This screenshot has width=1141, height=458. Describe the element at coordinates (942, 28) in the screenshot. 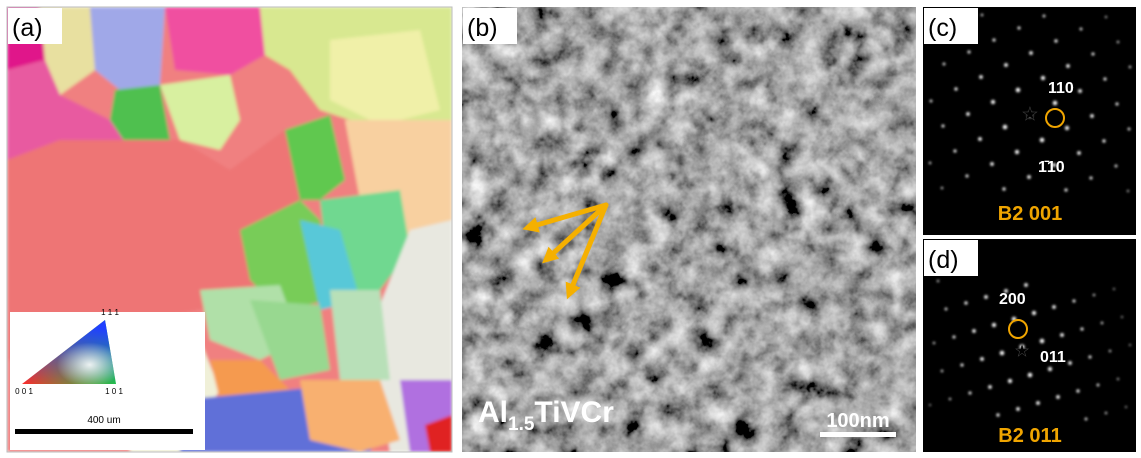

I see `panel-label: (c)` at that location.